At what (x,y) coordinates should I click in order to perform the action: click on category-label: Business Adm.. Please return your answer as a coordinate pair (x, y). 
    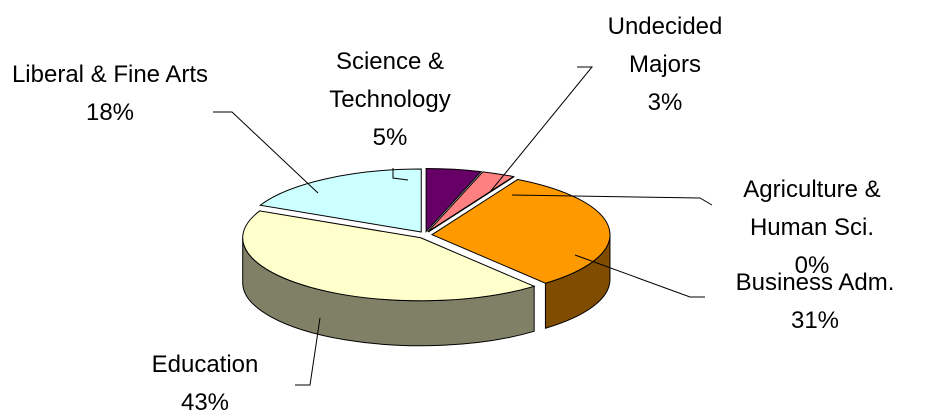
    Looking at the image, I should click on (815, 282).